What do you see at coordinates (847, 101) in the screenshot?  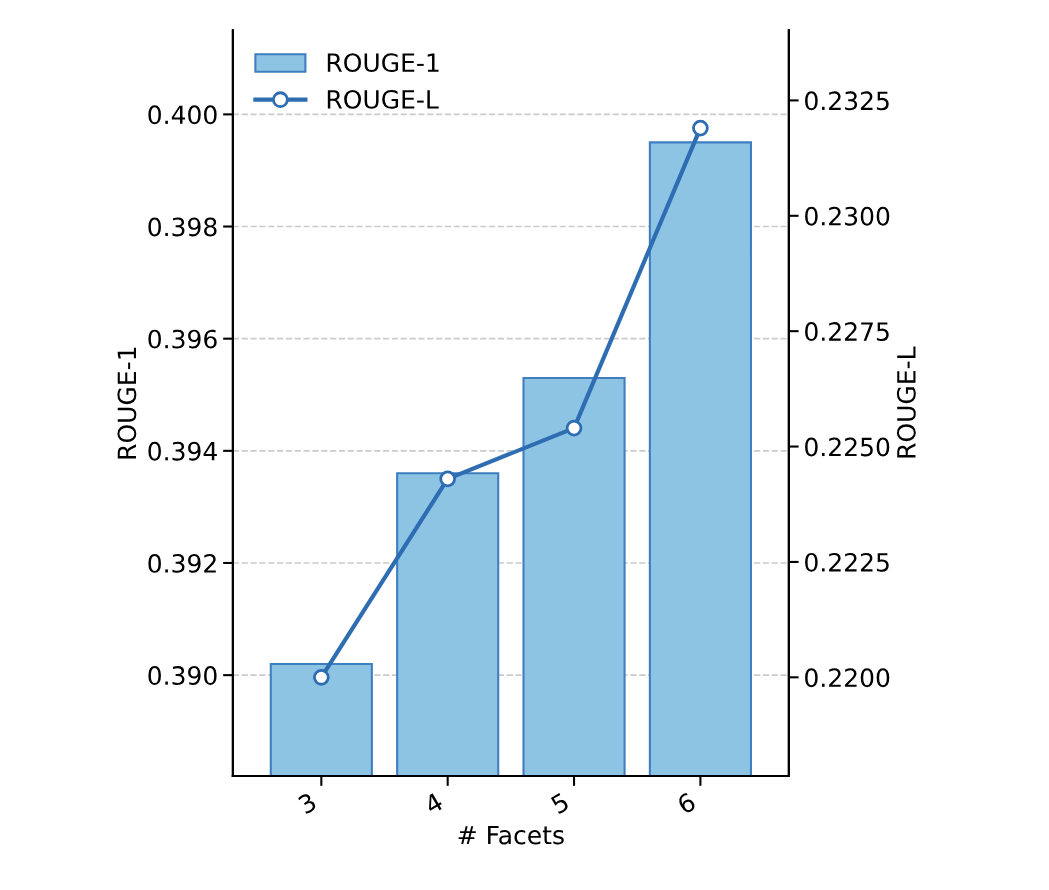 I see `y2-tick-label: 0.2325` at bounding box center [847, 101].